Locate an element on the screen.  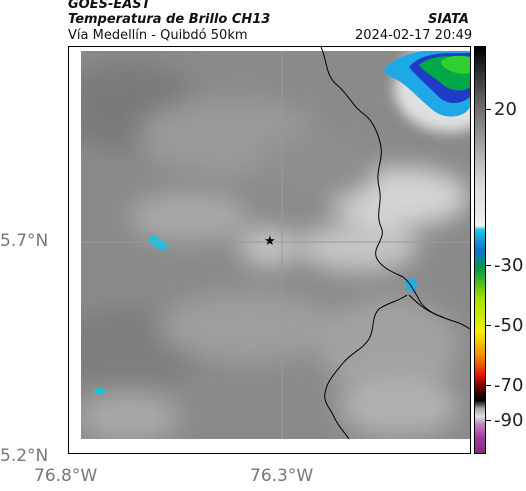
product-title: Temperatura de Brillo CH13 is located at coordinates (169, 19).